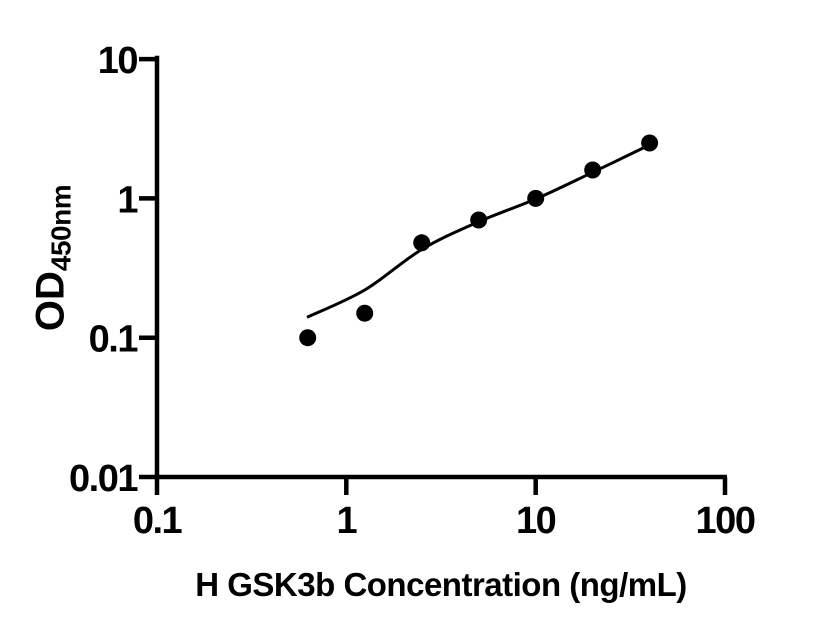 This screenshot has height=640, width=816. Describe the element at coordinates (127, 200) in the screenshot. I see `y-tick-label-1: 1` at that location.